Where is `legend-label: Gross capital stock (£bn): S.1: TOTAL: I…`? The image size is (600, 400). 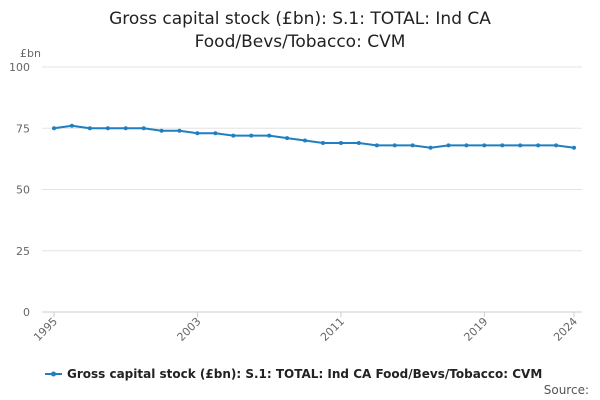 legend-label: Gross capital stock (£bn): S.1: TOTAL: I… is located at coordinates (304, 374).